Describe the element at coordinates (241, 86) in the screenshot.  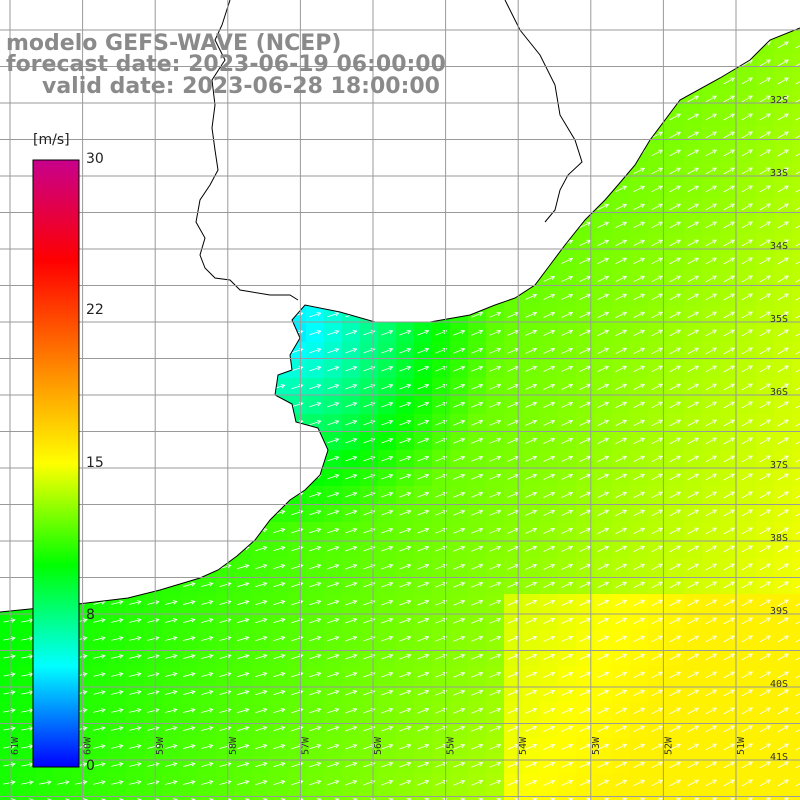
I see `title-valid-date: valid date: 2023-06-28 18:00:00` at that location.